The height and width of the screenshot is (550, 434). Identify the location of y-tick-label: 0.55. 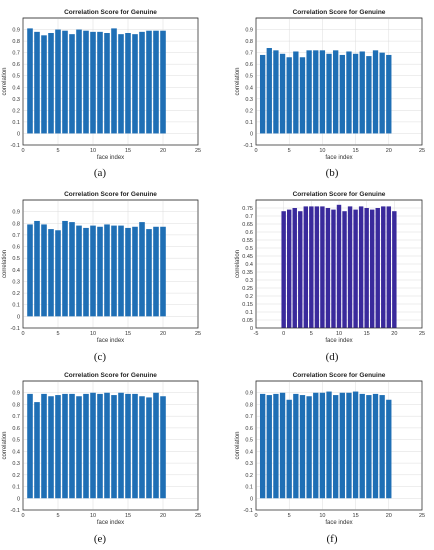
(247, 241).